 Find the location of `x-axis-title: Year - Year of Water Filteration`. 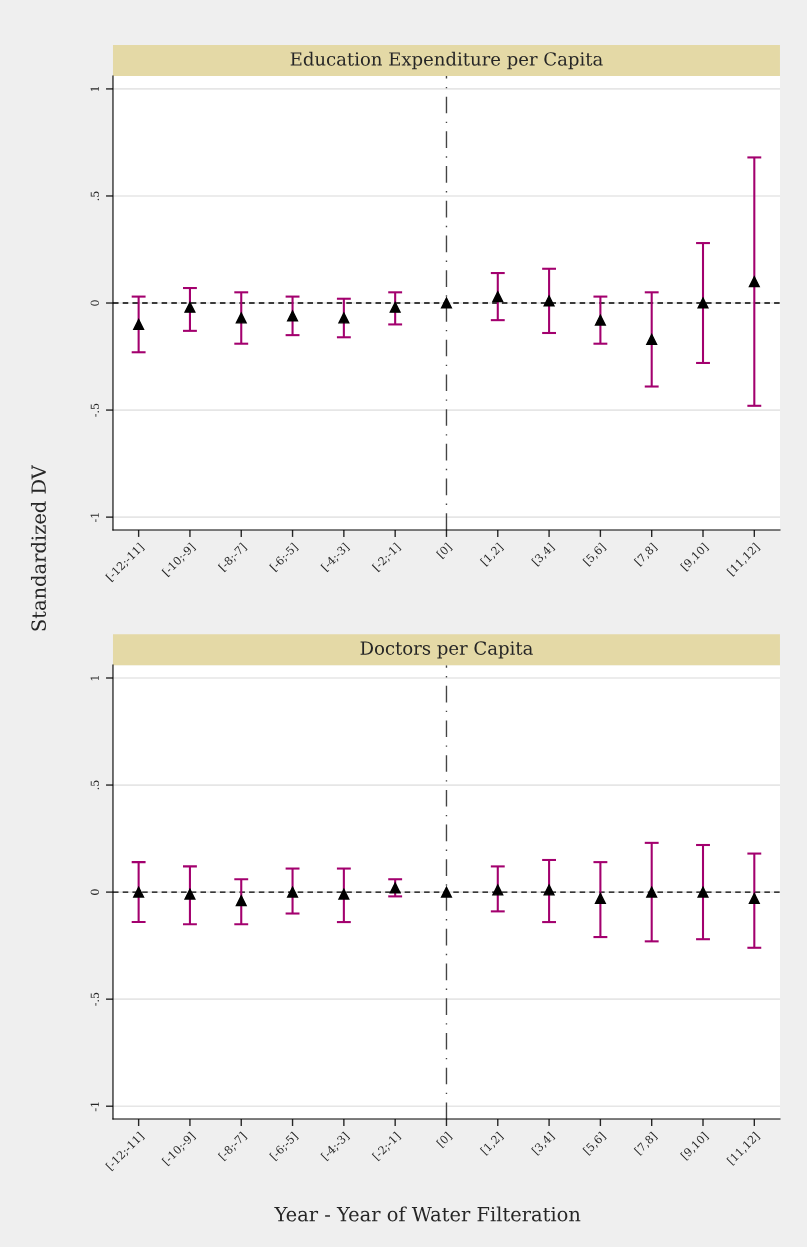

x-axis-title: Year - Year of Water Filteration is located at coordinates (427, 1214).